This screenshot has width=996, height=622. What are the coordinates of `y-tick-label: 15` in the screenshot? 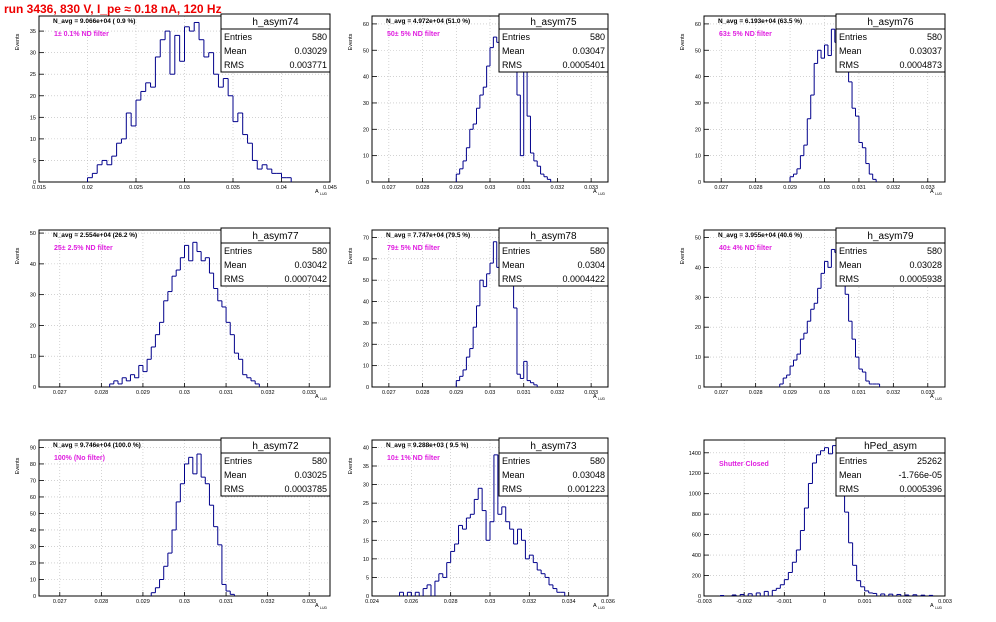 It's located at (366, 541).